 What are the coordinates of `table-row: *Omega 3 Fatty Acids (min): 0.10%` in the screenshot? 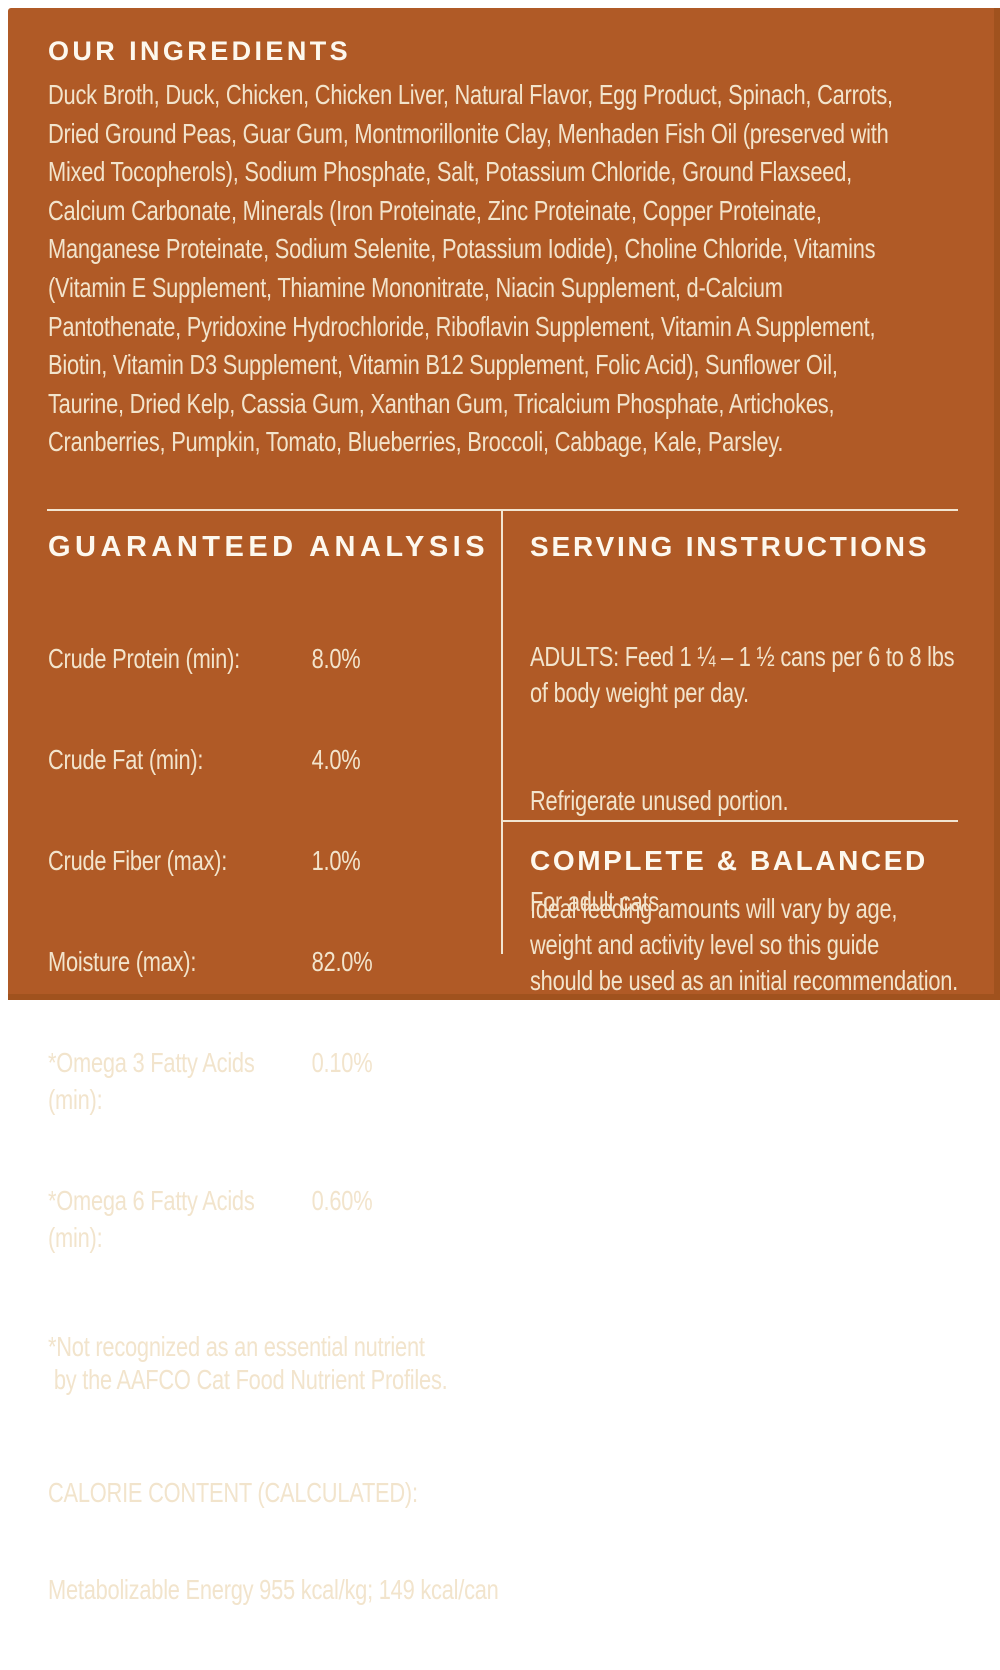 It's located at (278, 1081).